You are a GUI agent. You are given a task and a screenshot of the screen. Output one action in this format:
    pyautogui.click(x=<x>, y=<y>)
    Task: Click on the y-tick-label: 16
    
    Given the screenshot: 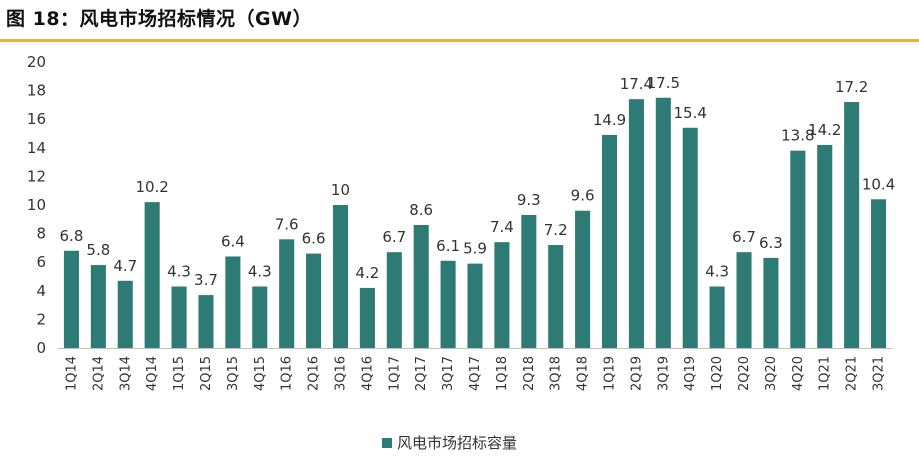 What is the action you would take?
    pyautogui.click(x=36, y=119)
    